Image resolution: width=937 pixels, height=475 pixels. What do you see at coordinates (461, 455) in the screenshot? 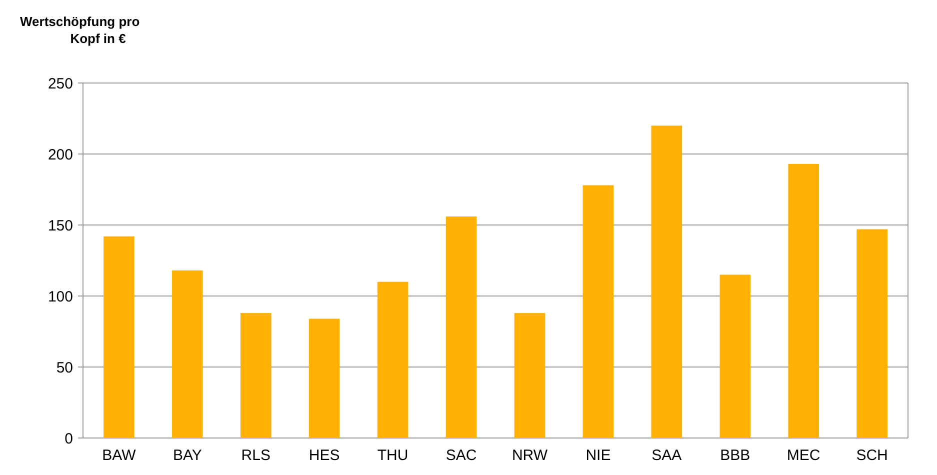
I see `x-tick-label: SAC` at bounding box center [461, 455].